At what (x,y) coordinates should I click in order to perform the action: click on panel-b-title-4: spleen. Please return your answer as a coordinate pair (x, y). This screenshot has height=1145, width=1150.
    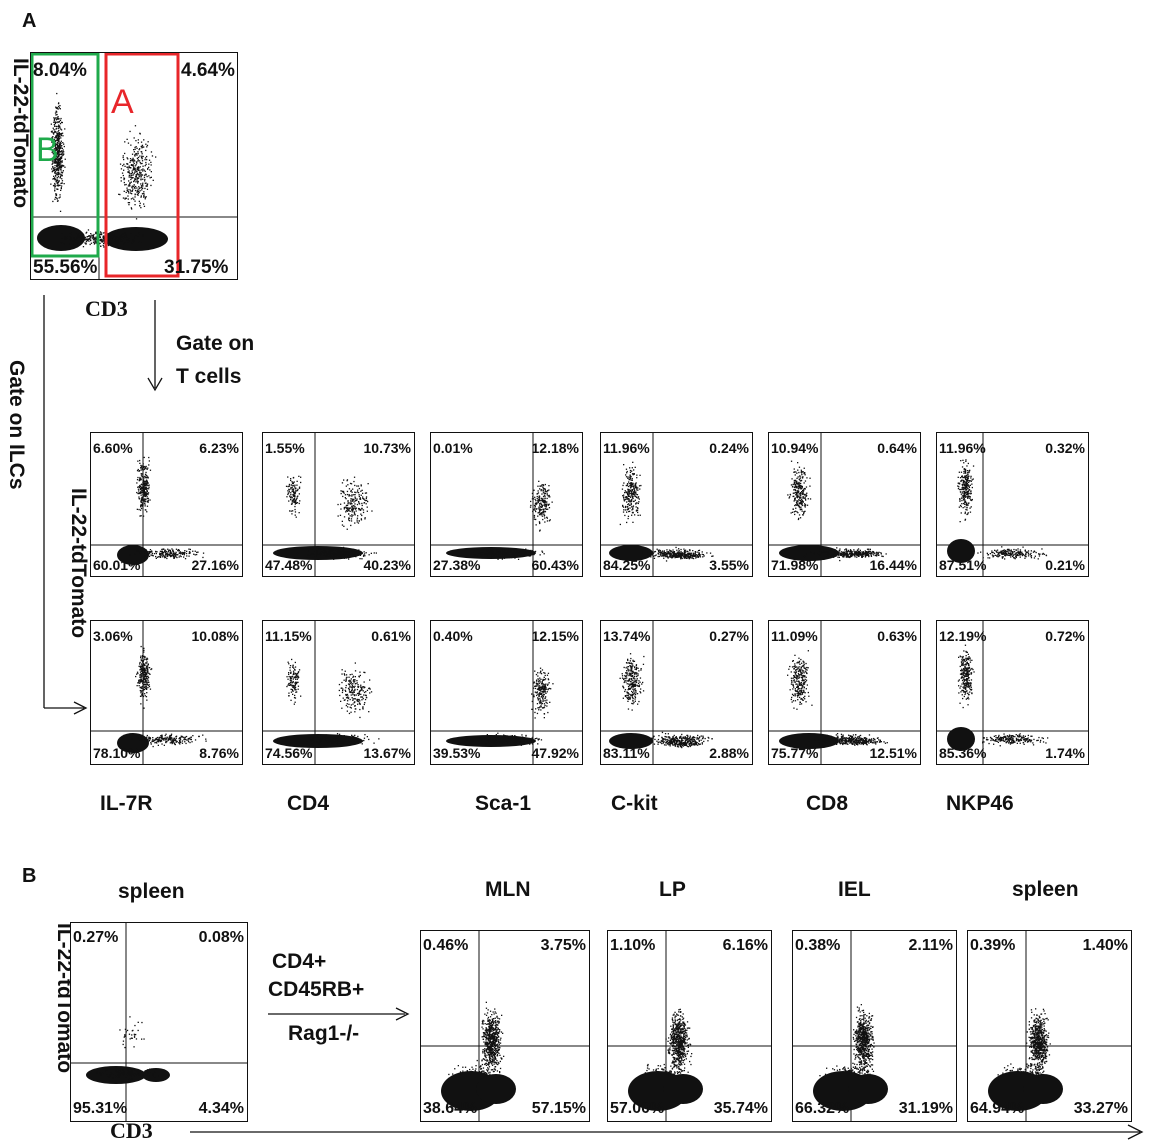
    Looking at the image, I should click on (1045, 889).